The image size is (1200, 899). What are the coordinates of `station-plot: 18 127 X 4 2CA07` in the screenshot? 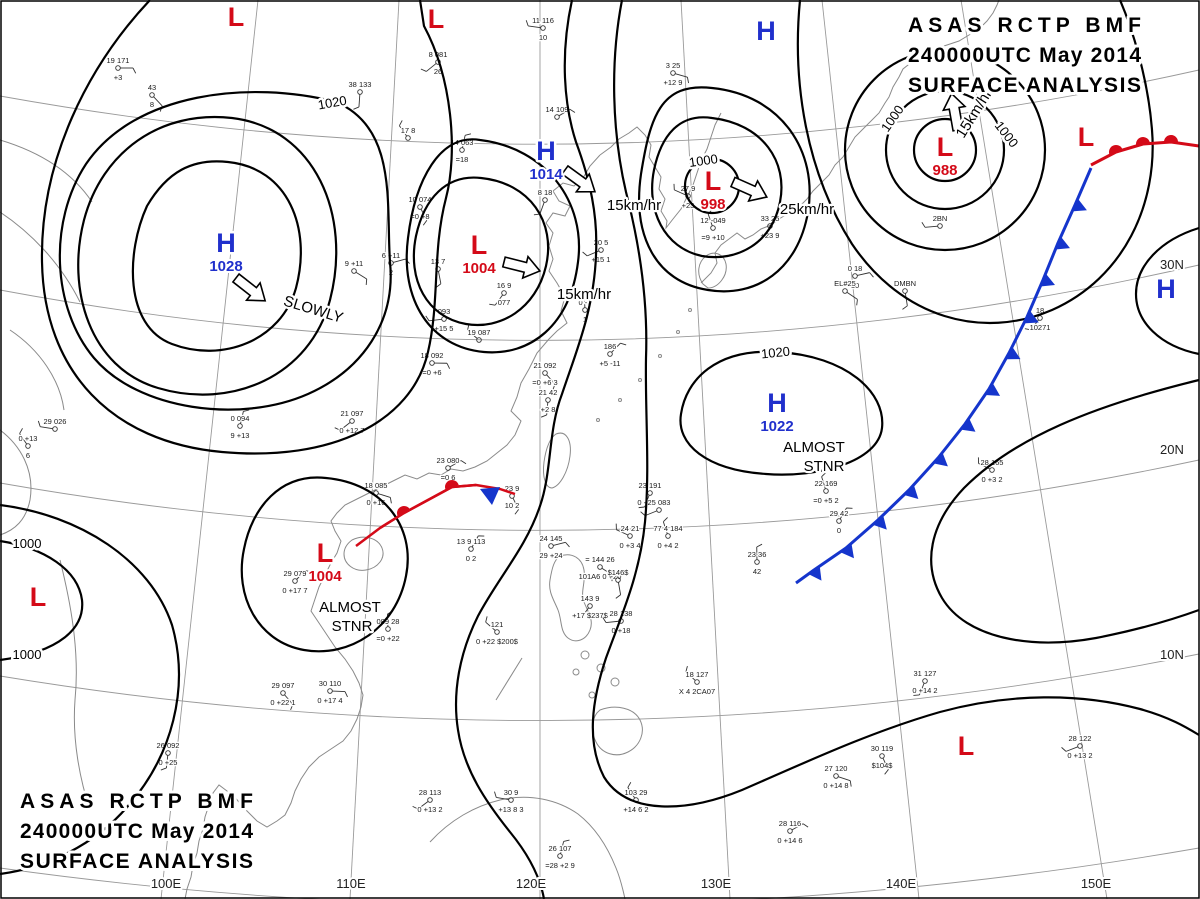 It's located at (697, 681).